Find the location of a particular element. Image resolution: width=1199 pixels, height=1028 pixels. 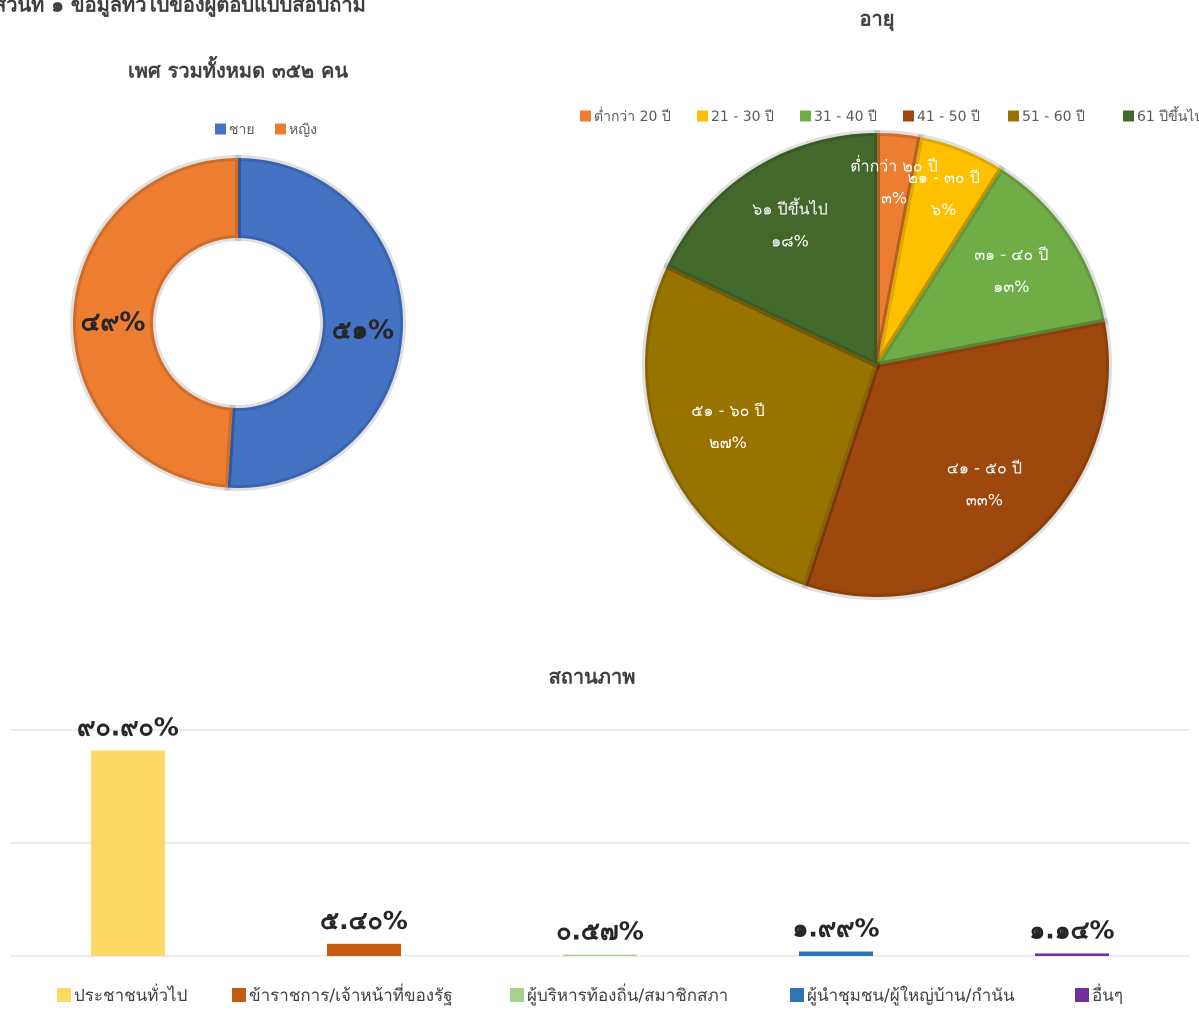

legend-label: ผู้บริหารท้องถิ่น/สมาชิกสภา is located at coordinates (627, 994).